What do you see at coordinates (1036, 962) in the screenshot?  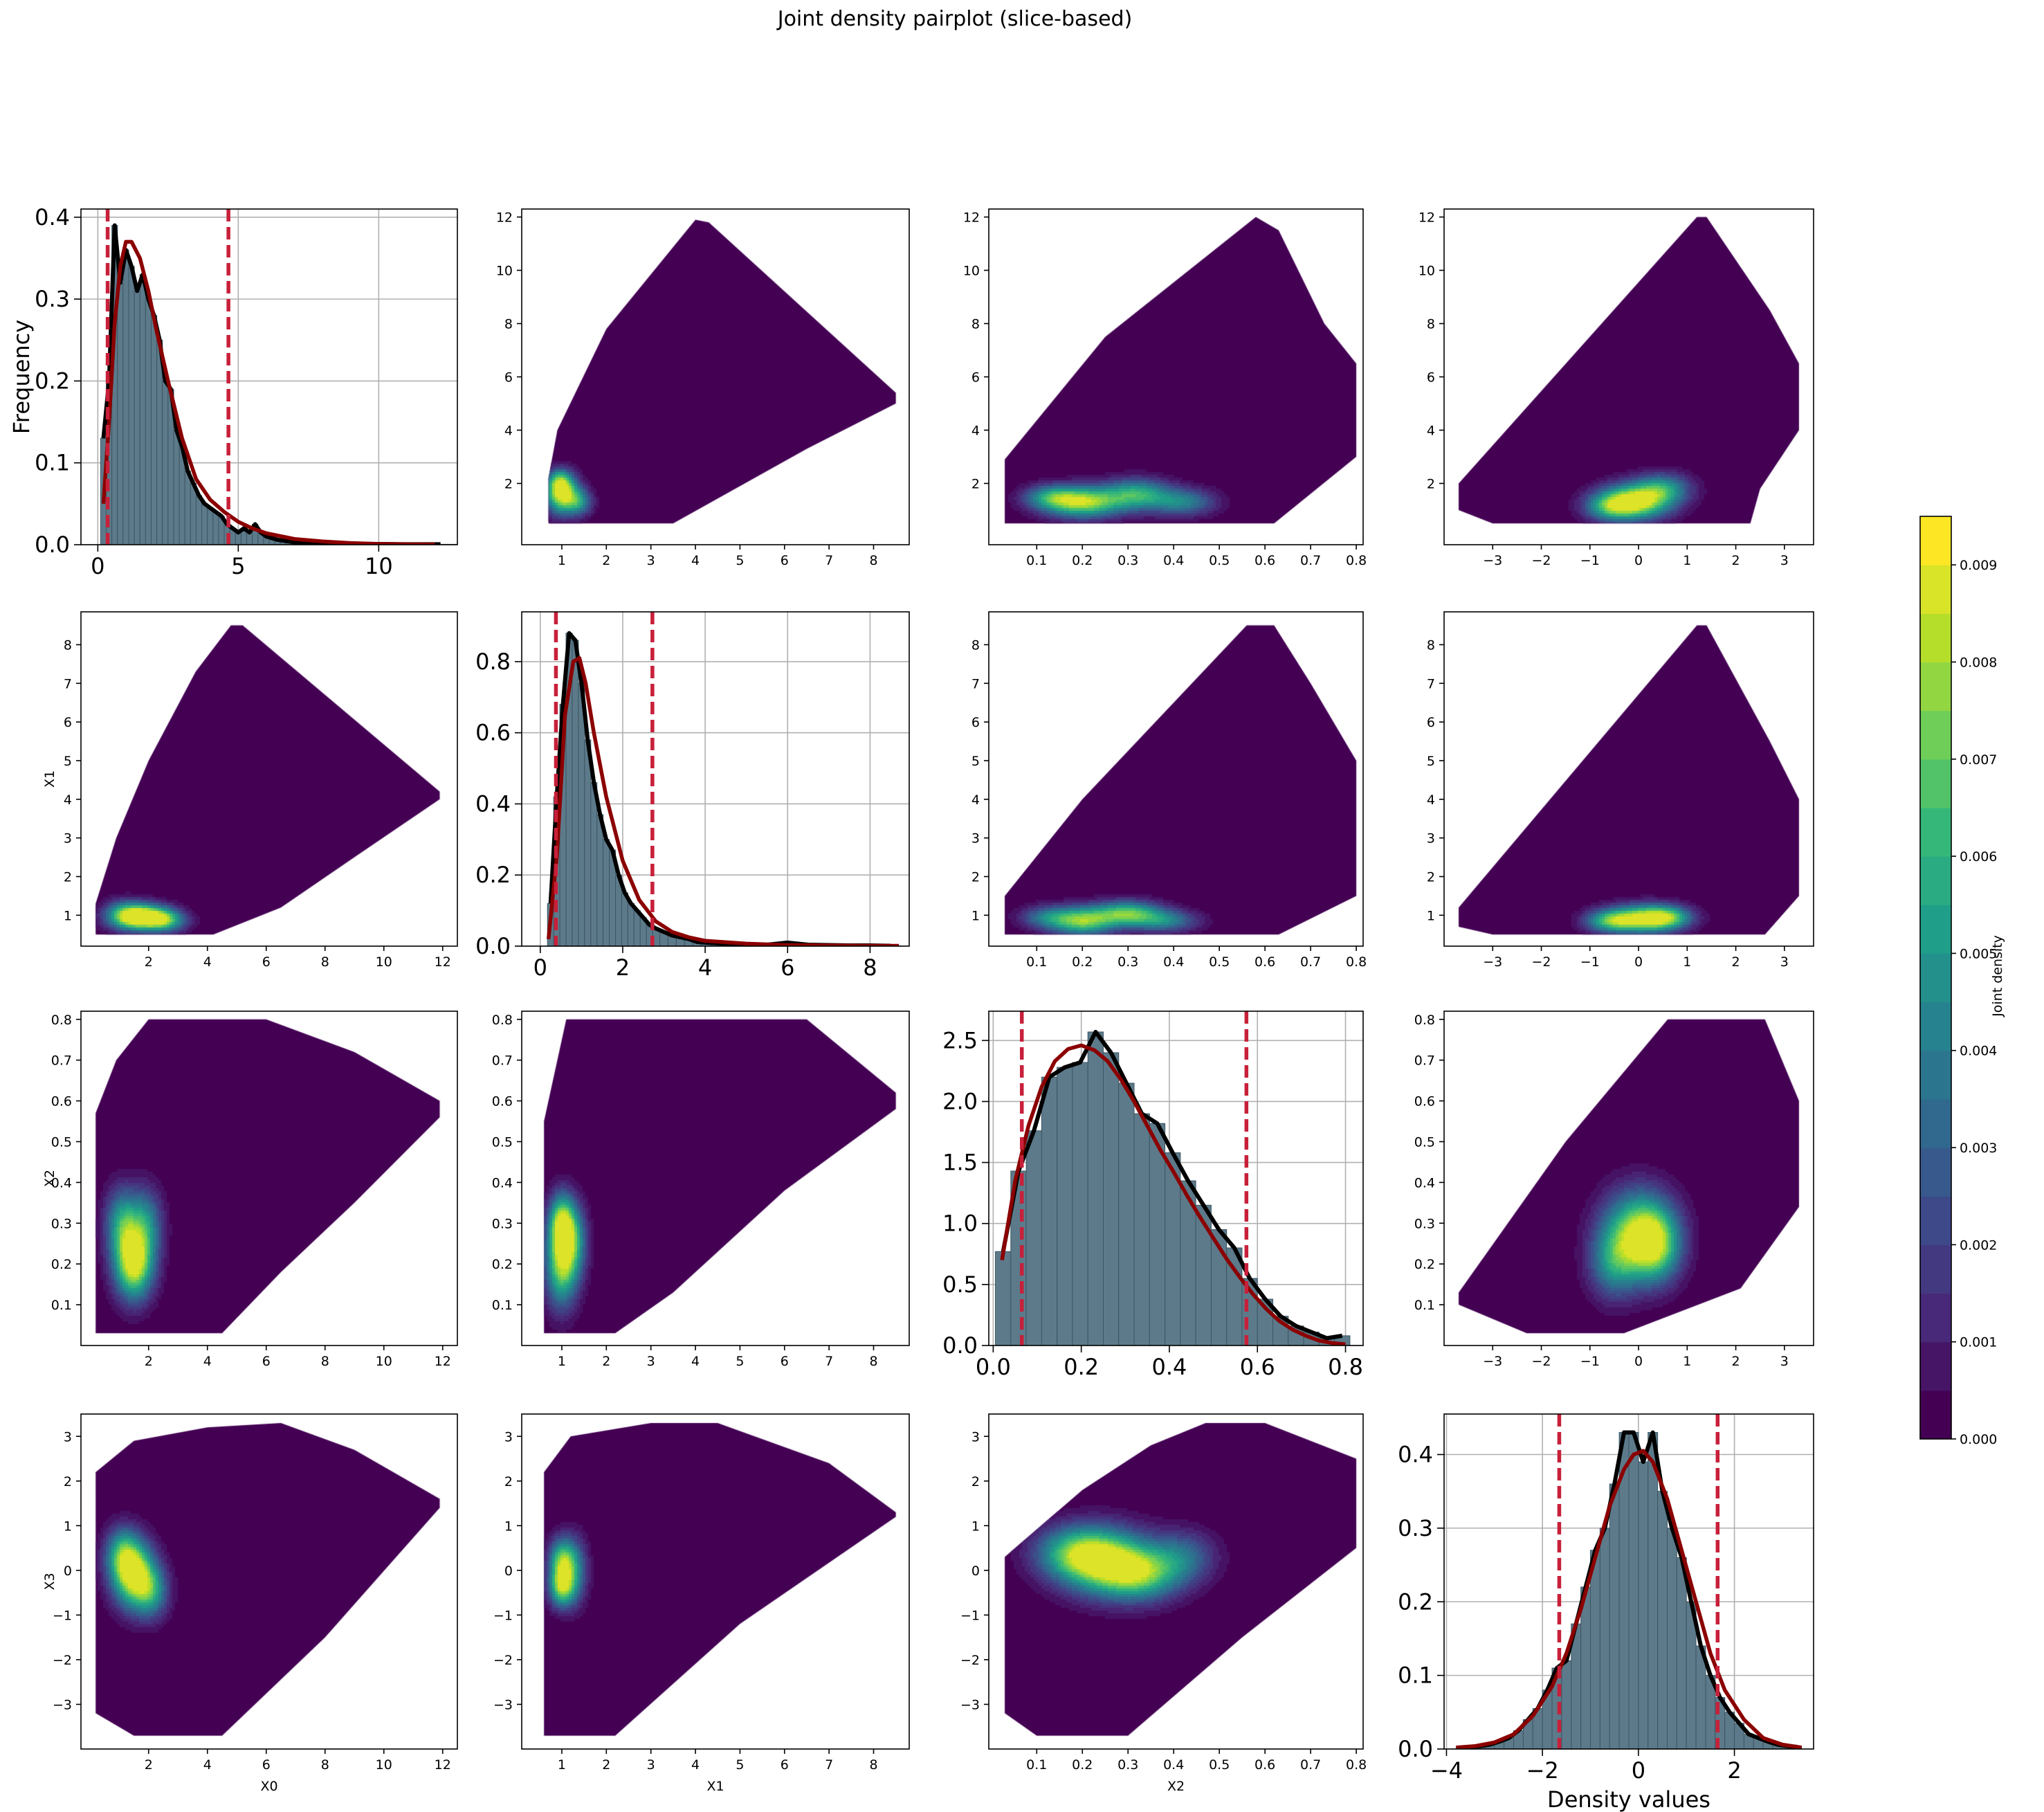 I see `x-tick-label: 0.1` at bounding box center [1036, 962].